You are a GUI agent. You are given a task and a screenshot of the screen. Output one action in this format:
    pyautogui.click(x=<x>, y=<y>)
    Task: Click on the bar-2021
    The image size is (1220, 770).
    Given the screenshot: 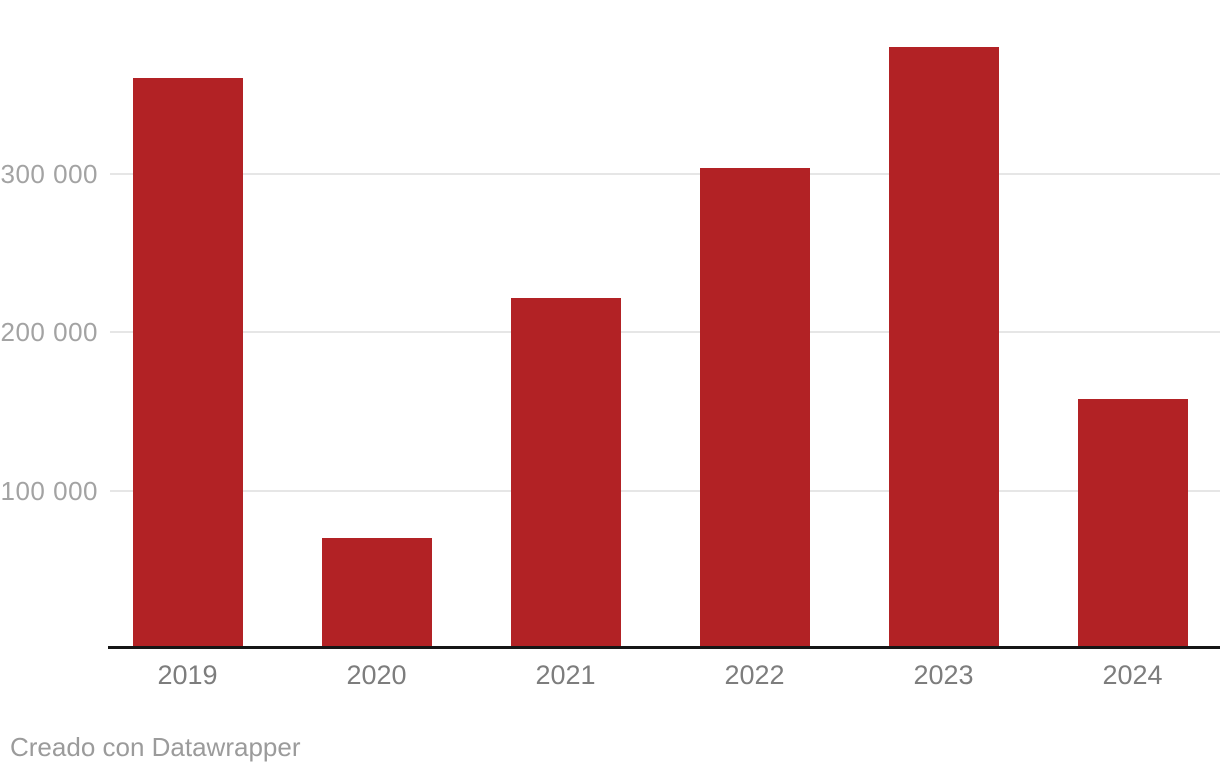 What is the action you would take?
    pyautogui.click(x=565, y=473)
    